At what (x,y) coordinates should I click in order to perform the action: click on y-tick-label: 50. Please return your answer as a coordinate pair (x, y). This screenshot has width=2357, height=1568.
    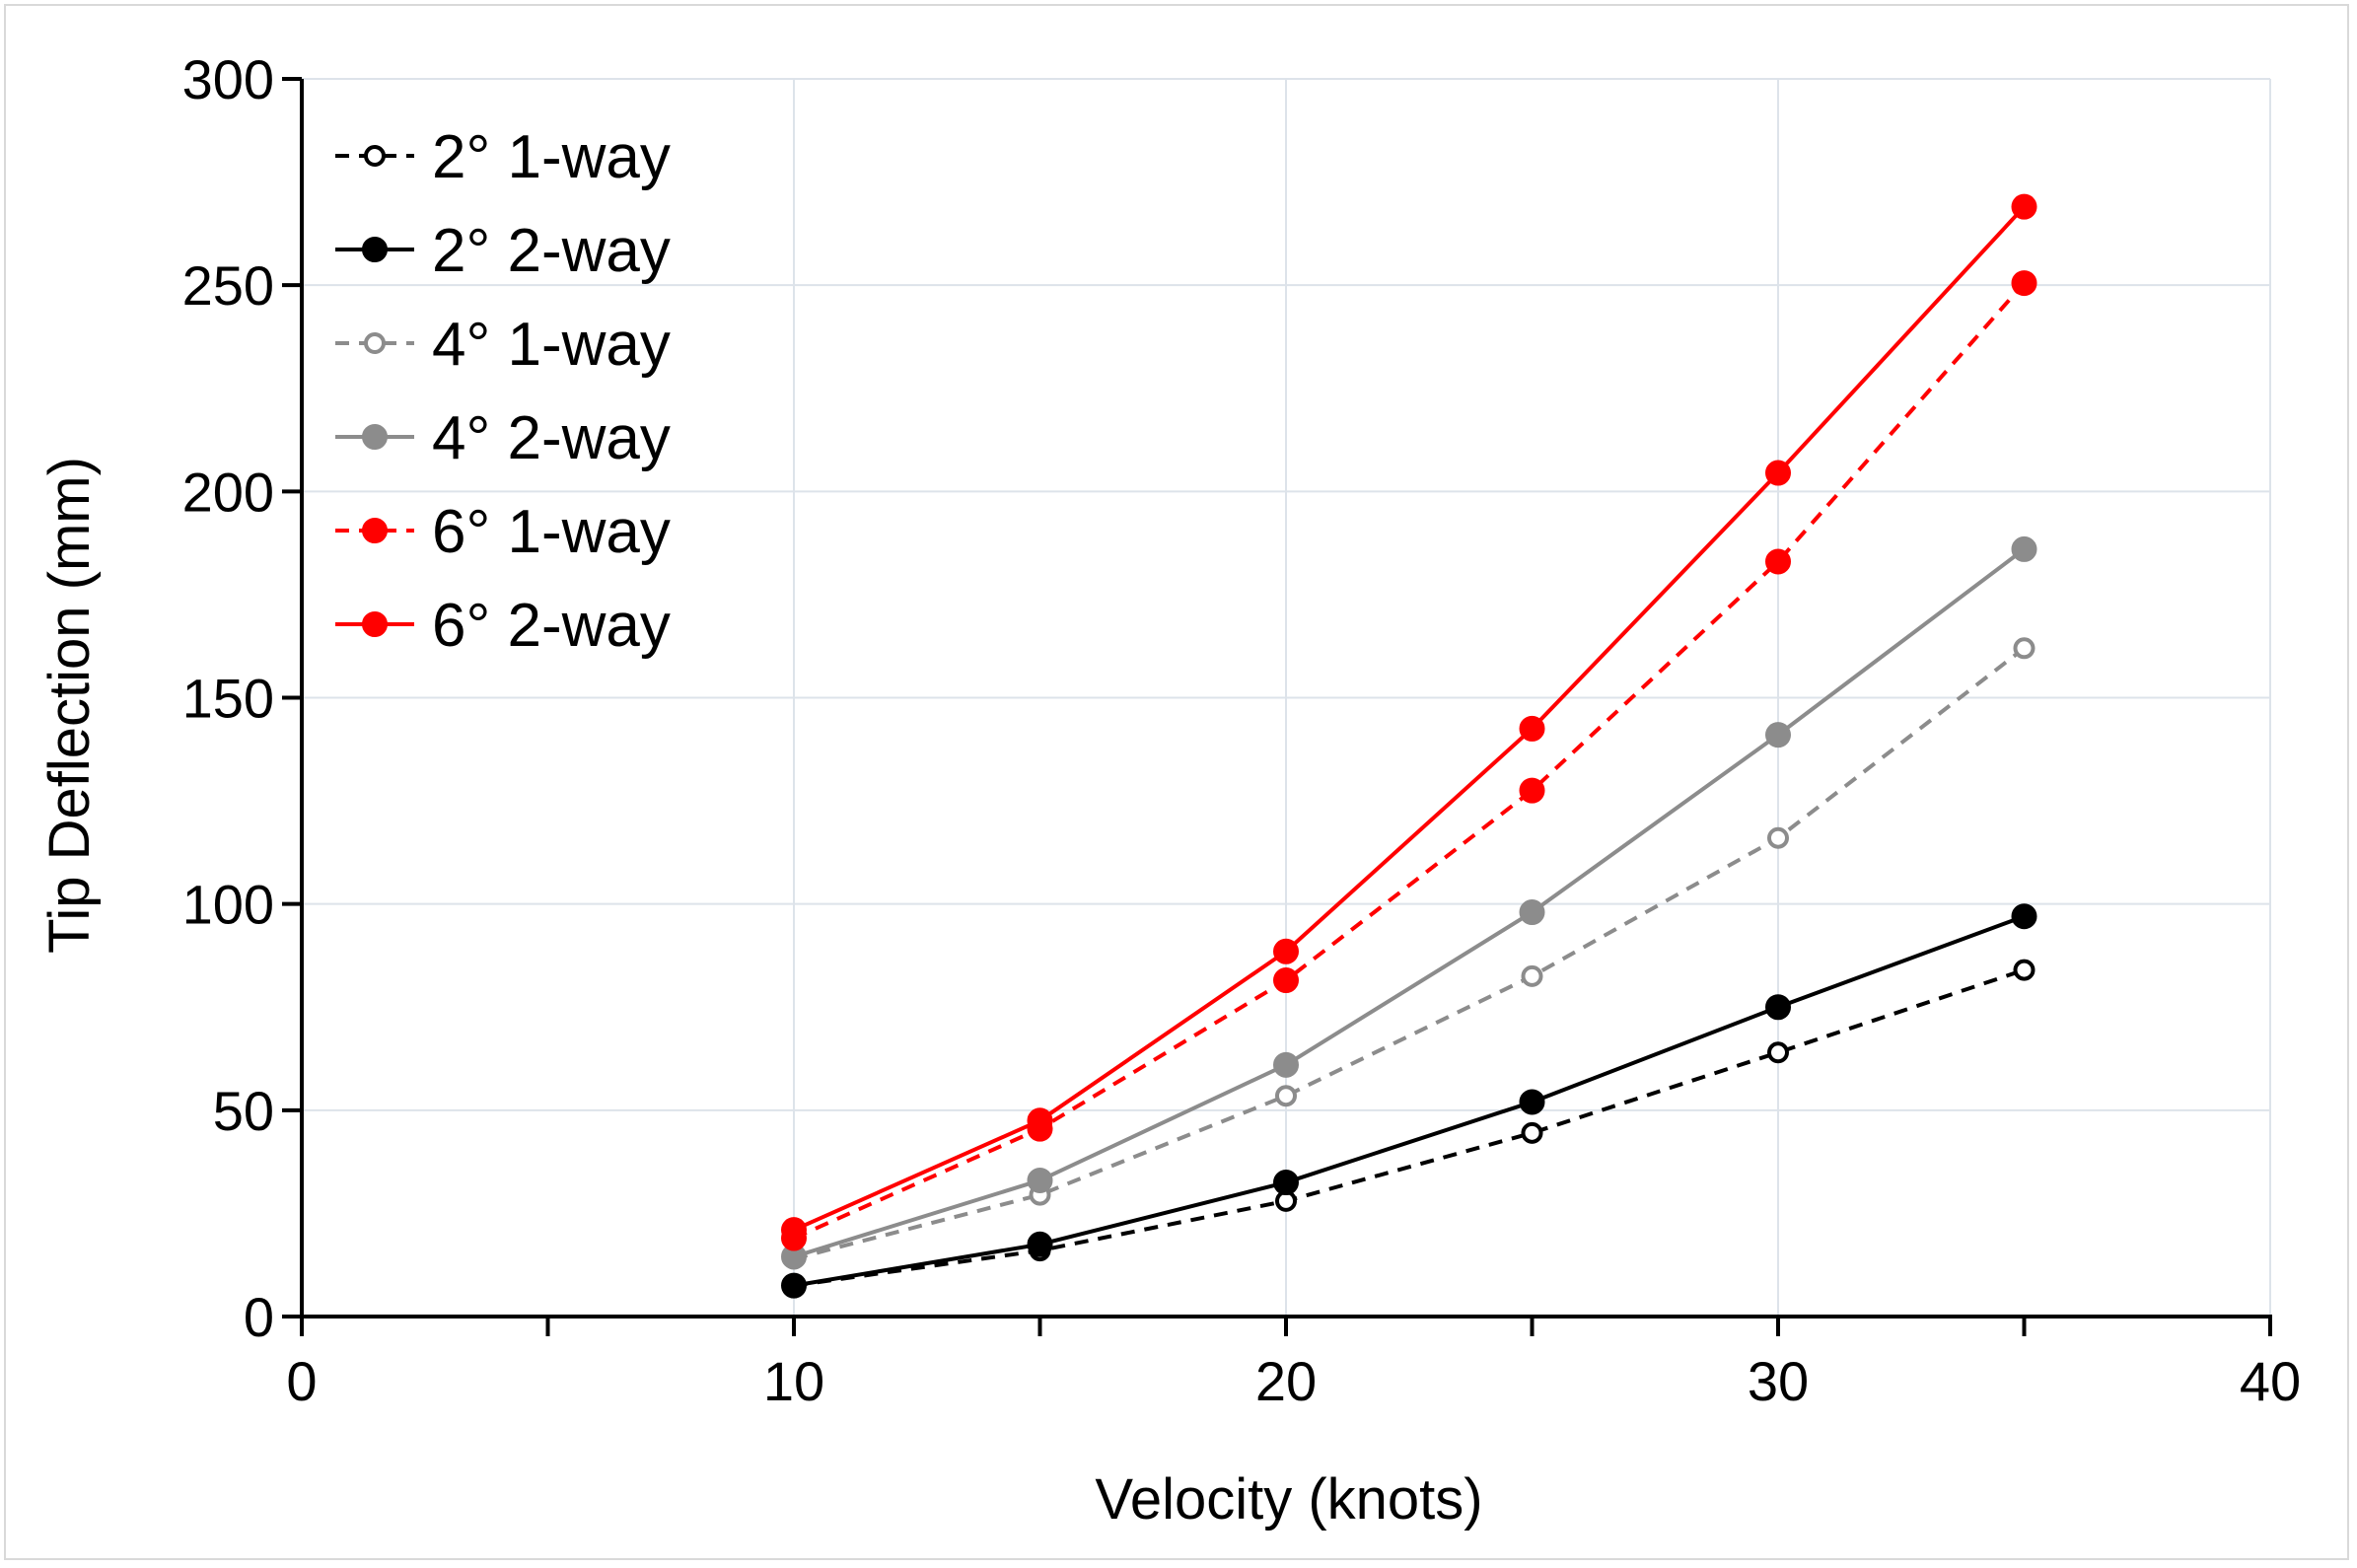
    Looking at the image, I should click on (243, 1111).